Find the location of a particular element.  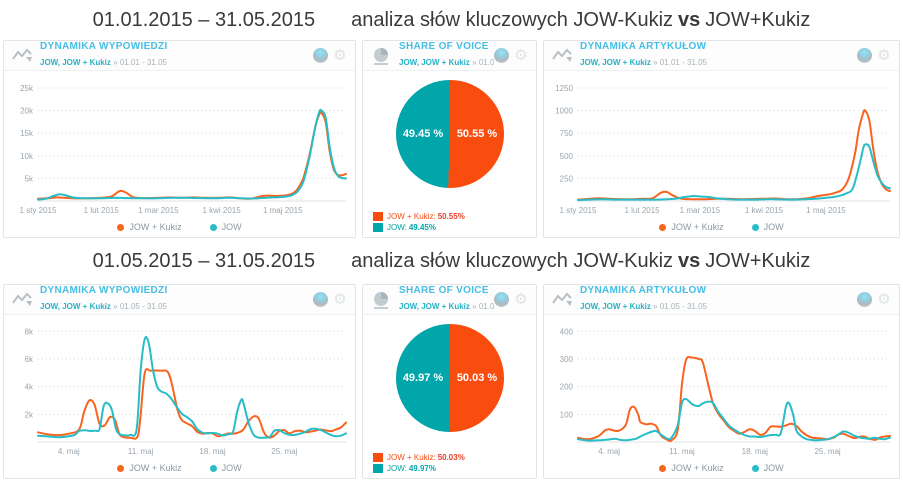

x-axis-label: 1 maj 2015 is located at coordinates (283, 210).